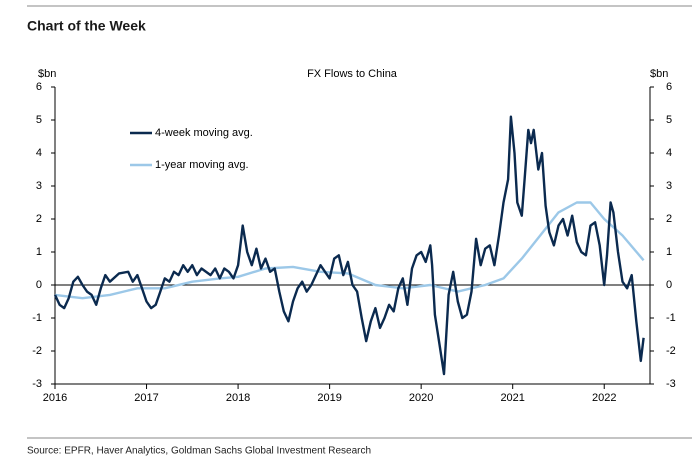  I want to click on y2-tick-label: 6, so click(669, 87).